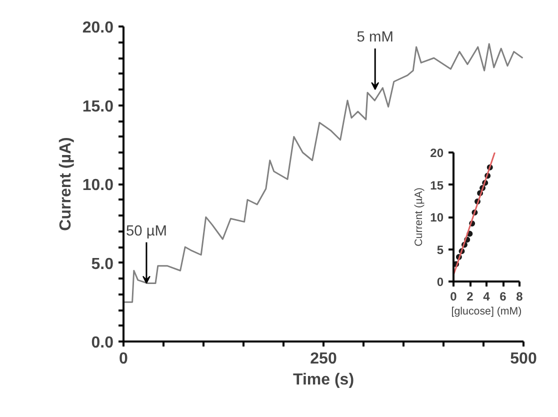  What do you see at coordinates (520, 297) in the screenshot?
I see `x-tick-label: 8` at bounding box center [520, 297].